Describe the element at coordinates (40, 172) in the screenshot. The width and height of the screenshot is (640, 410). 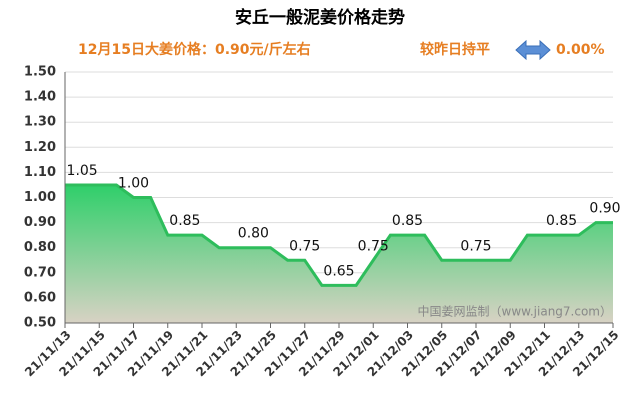
I see `y-tick-label: 1.10` at that location.